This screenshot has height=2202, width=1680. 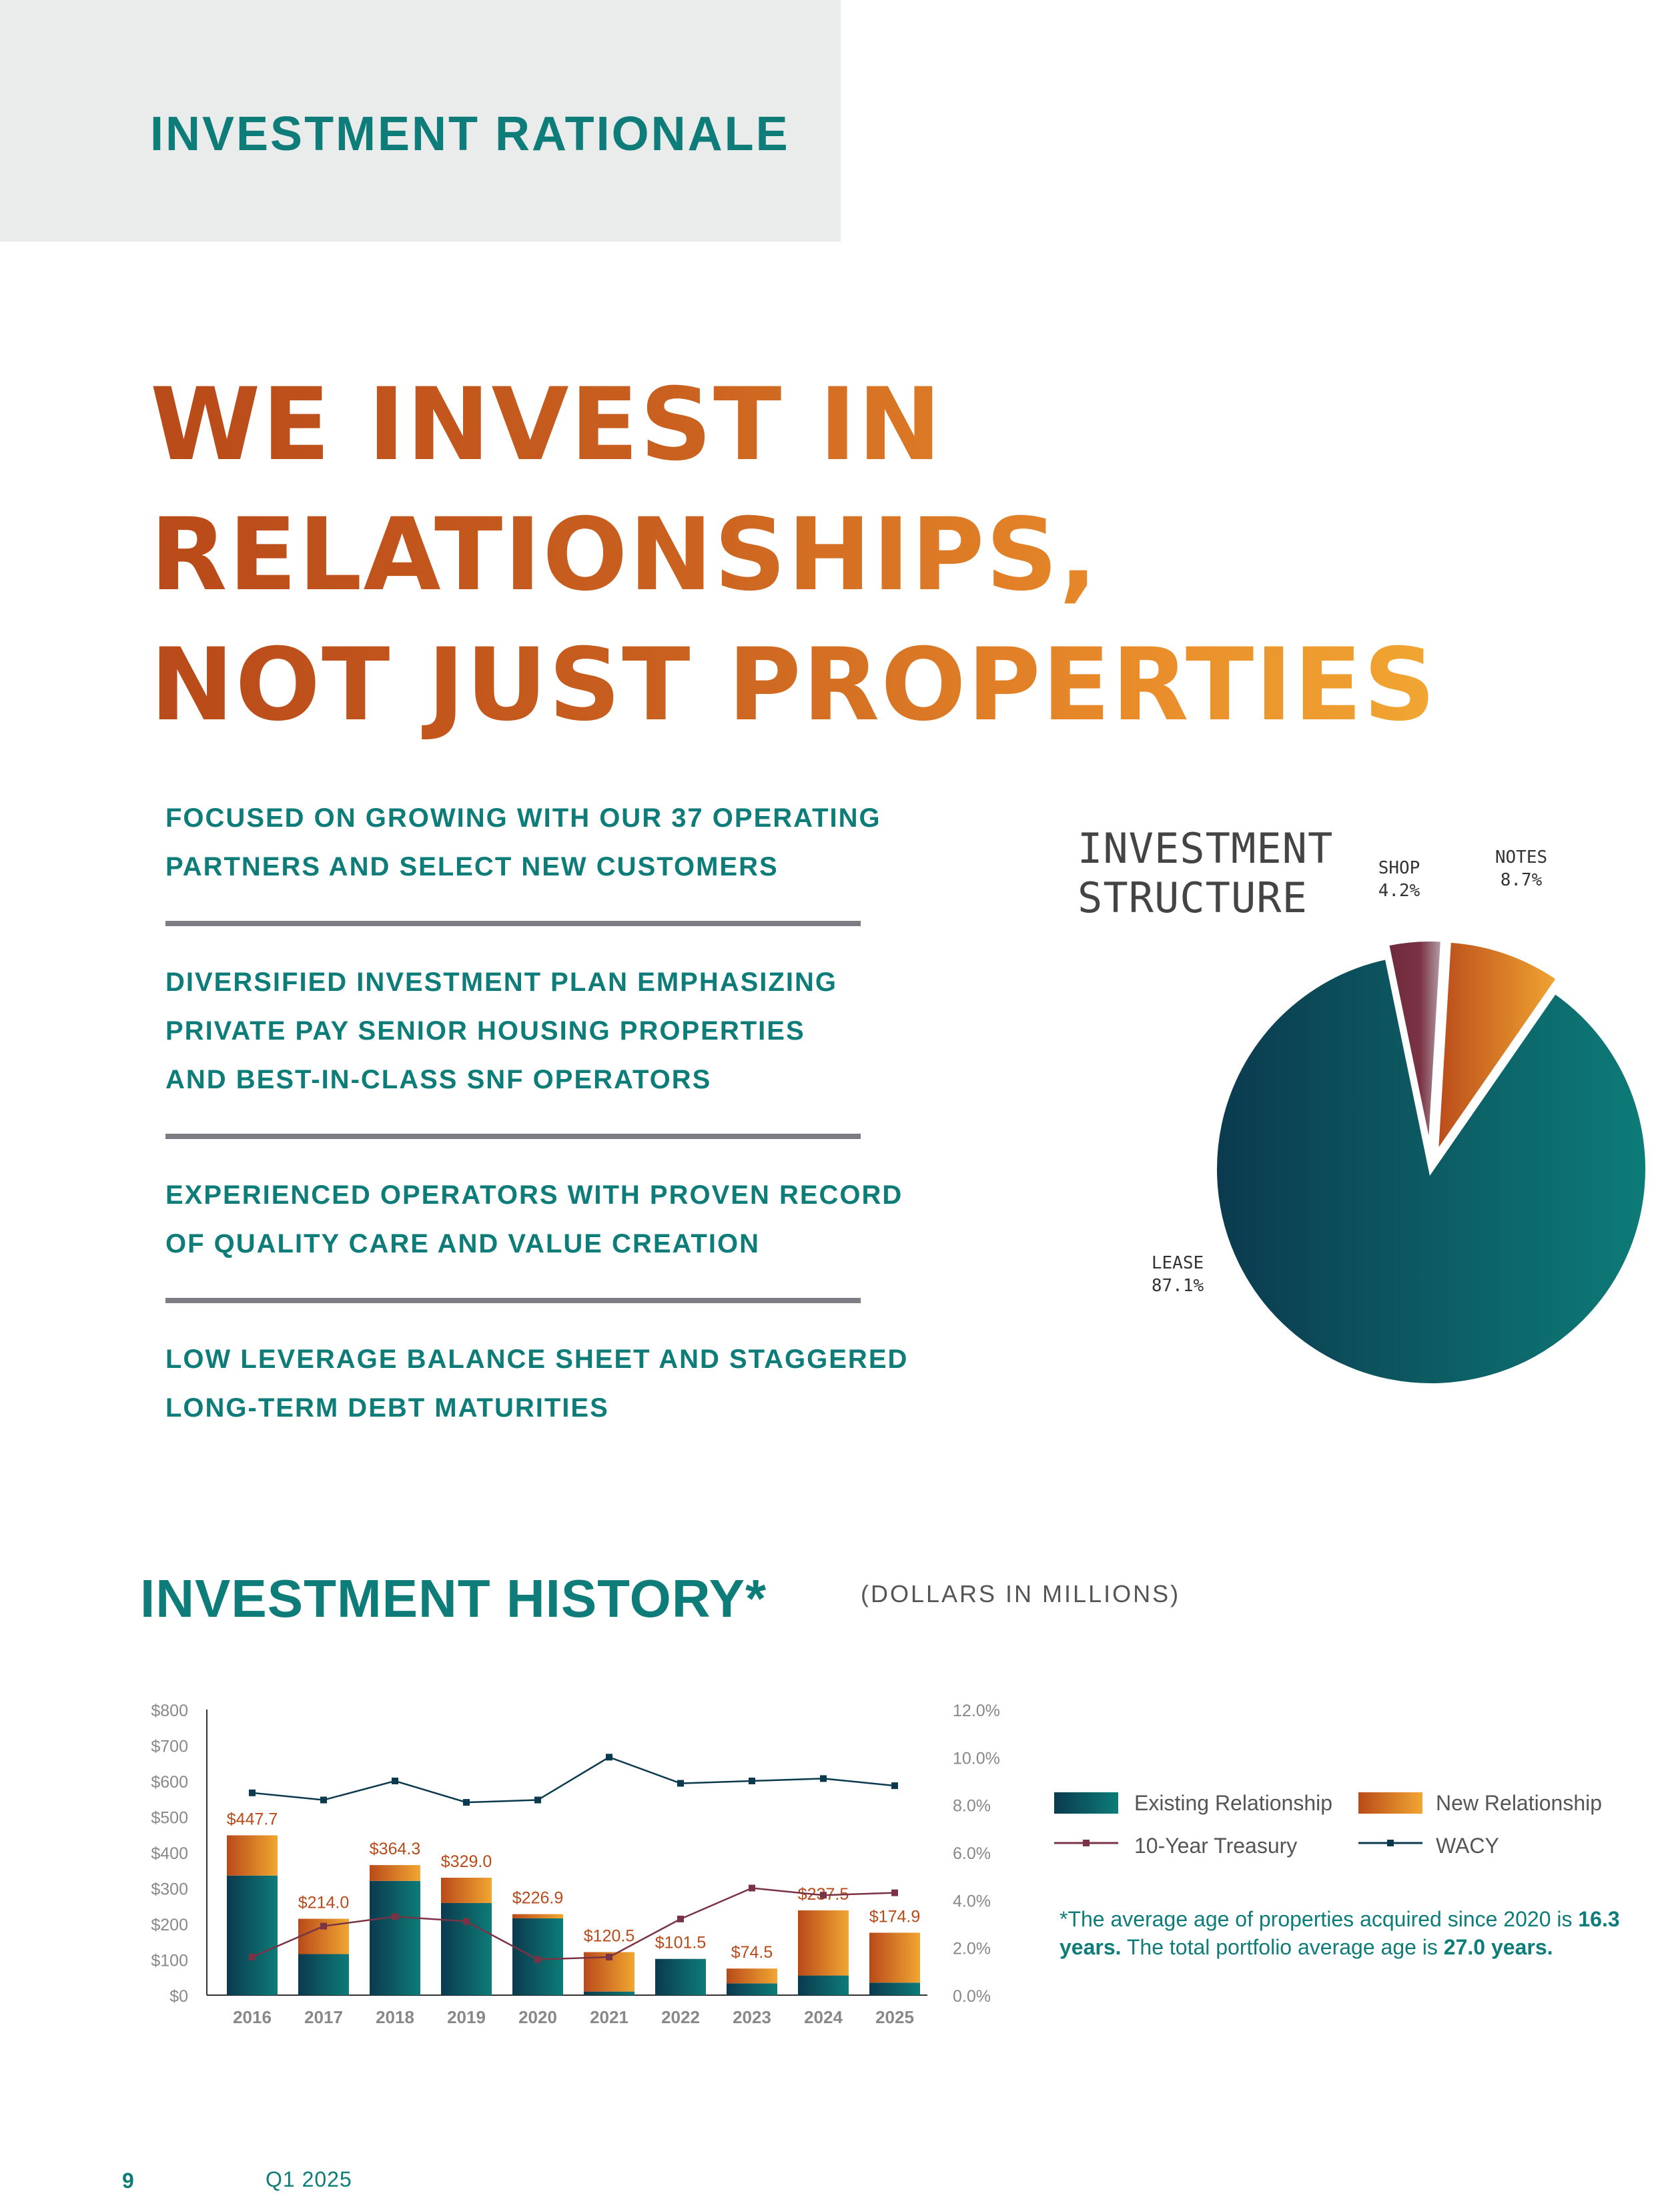 I want to click on bar-total-label: $214.0, so click(x=323, y=1903).